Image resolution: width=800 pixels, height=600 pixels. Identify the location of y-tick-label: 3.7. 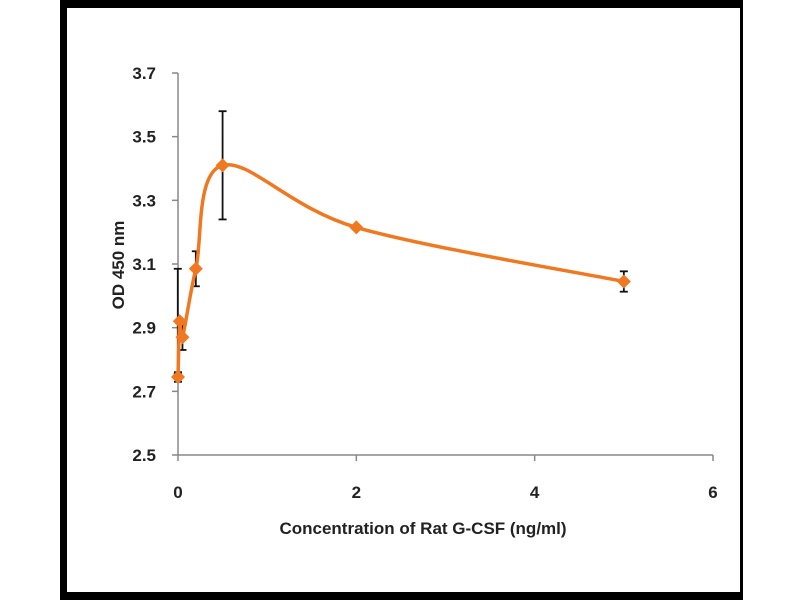
(144, 73).